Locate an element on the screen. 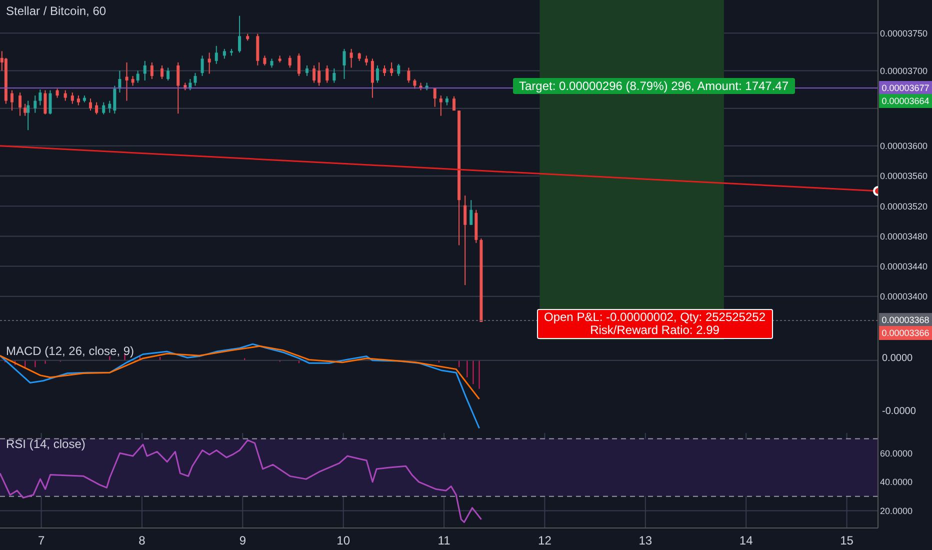 This screenshot has height=550, width=932. annotation: Risk/Reward Ratio: 2.99 is located at coordinates (654, 330).